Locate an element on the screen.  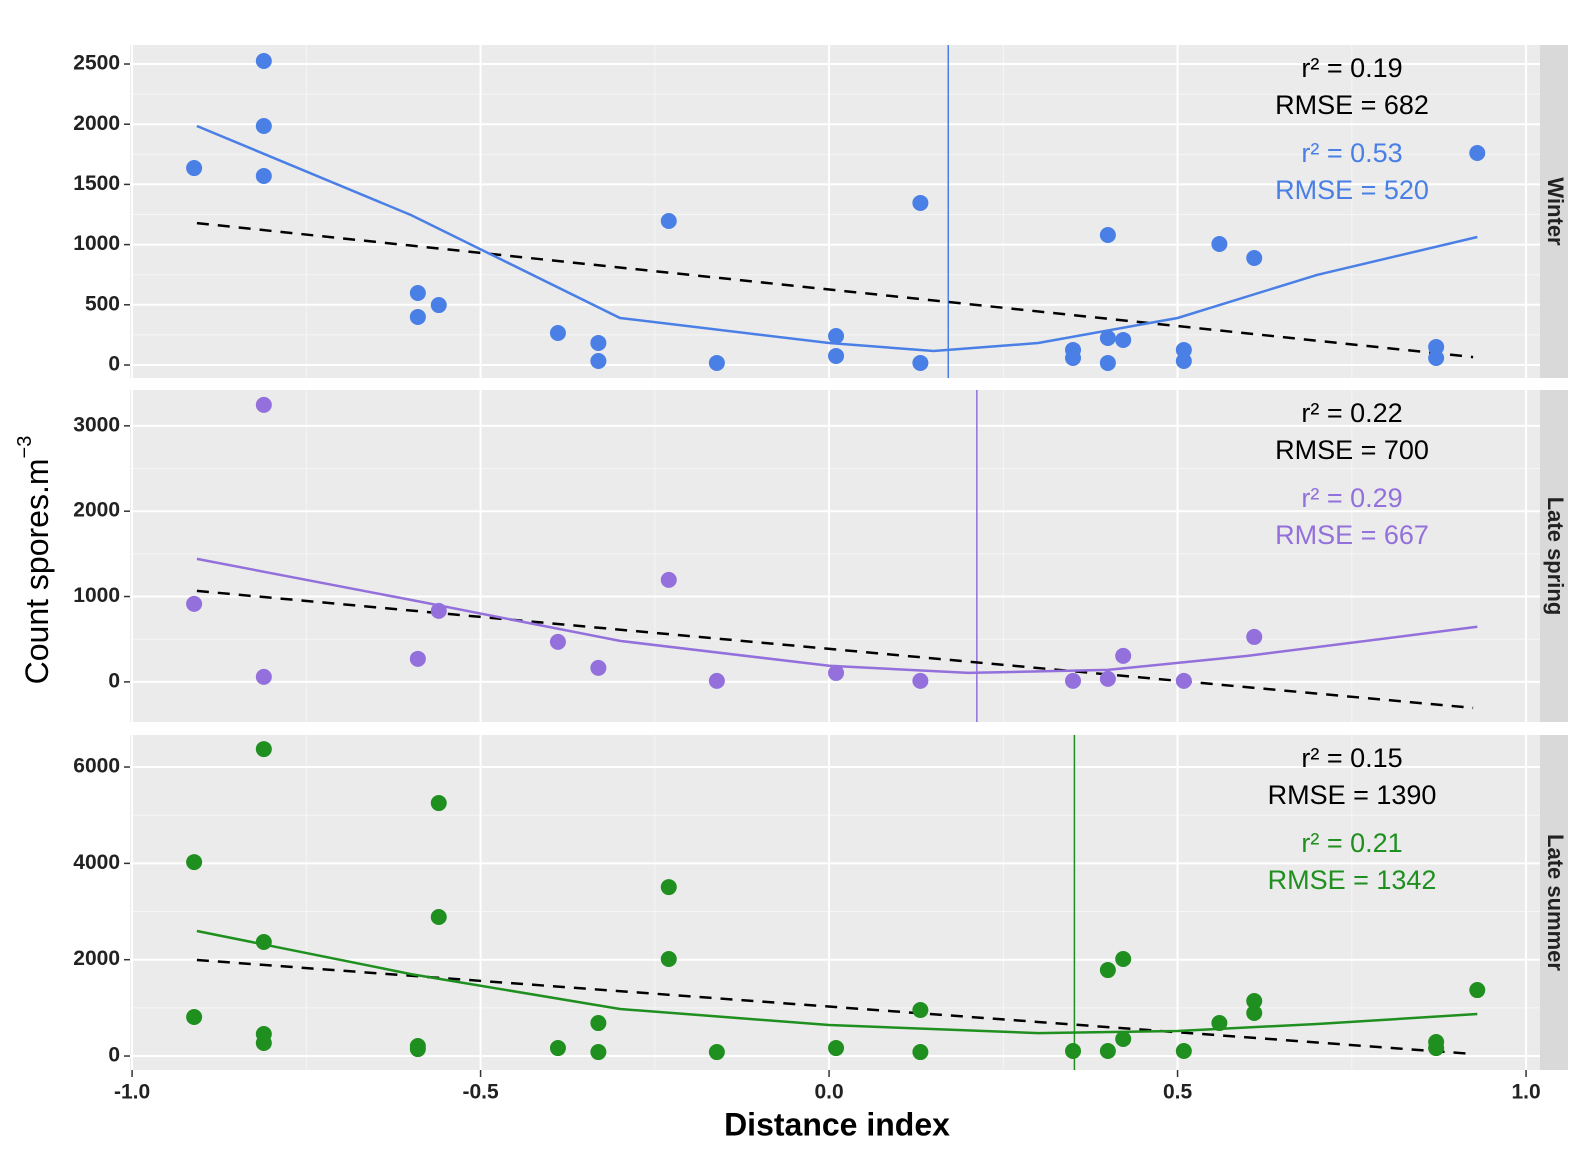
facet-strip is located at coordinates (1554, 211).